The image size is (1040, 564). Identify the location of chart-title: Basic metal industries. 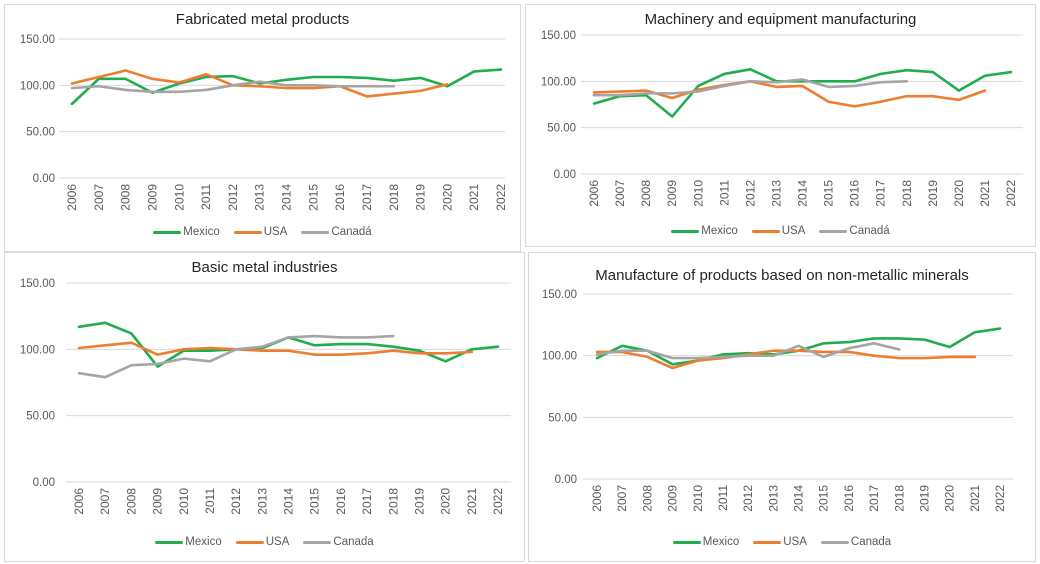
(264, 267).